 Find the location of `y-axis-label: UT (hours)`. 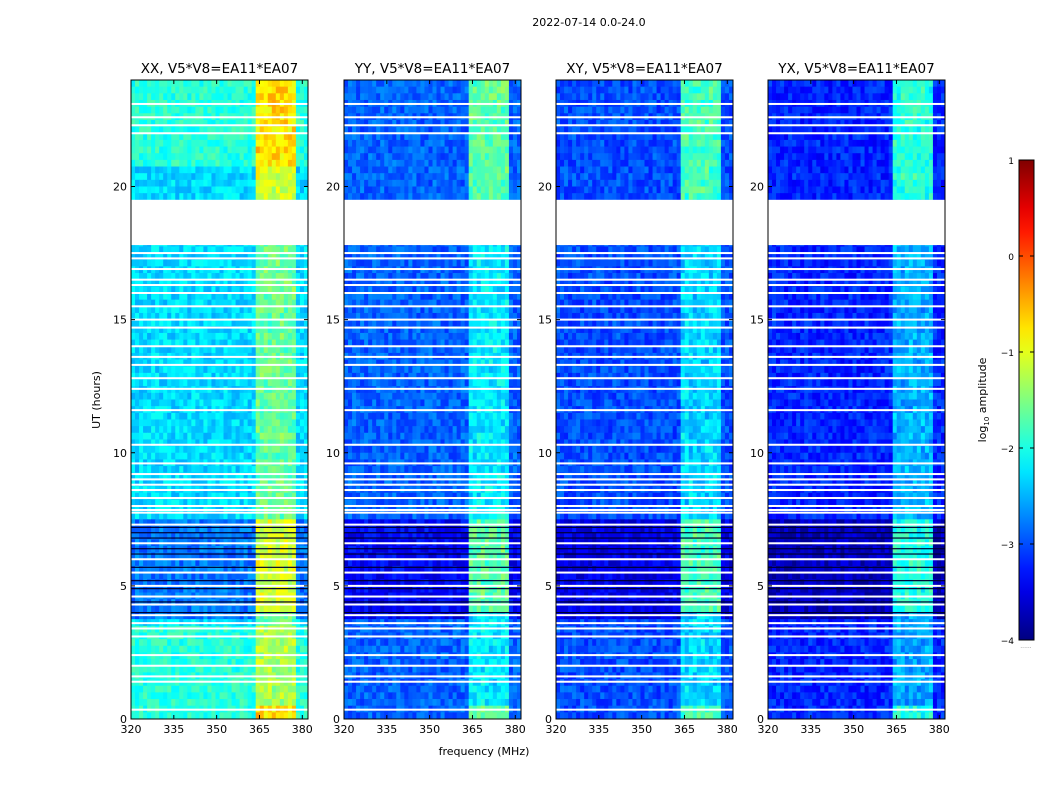

y-axis-label: UT (hours) is located at coordinates (96, 400).